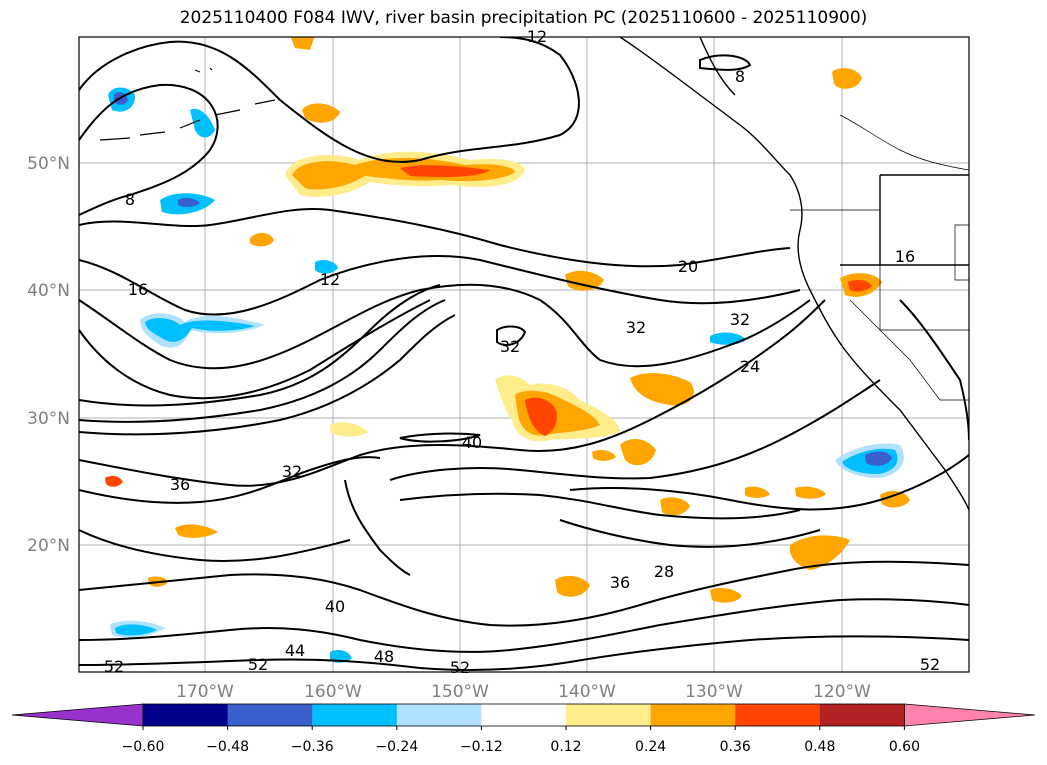  What do you see at coordinates (48, 291) in the screenshot?
I see `lat-label: 40°N` at bounding box center [48, 291].